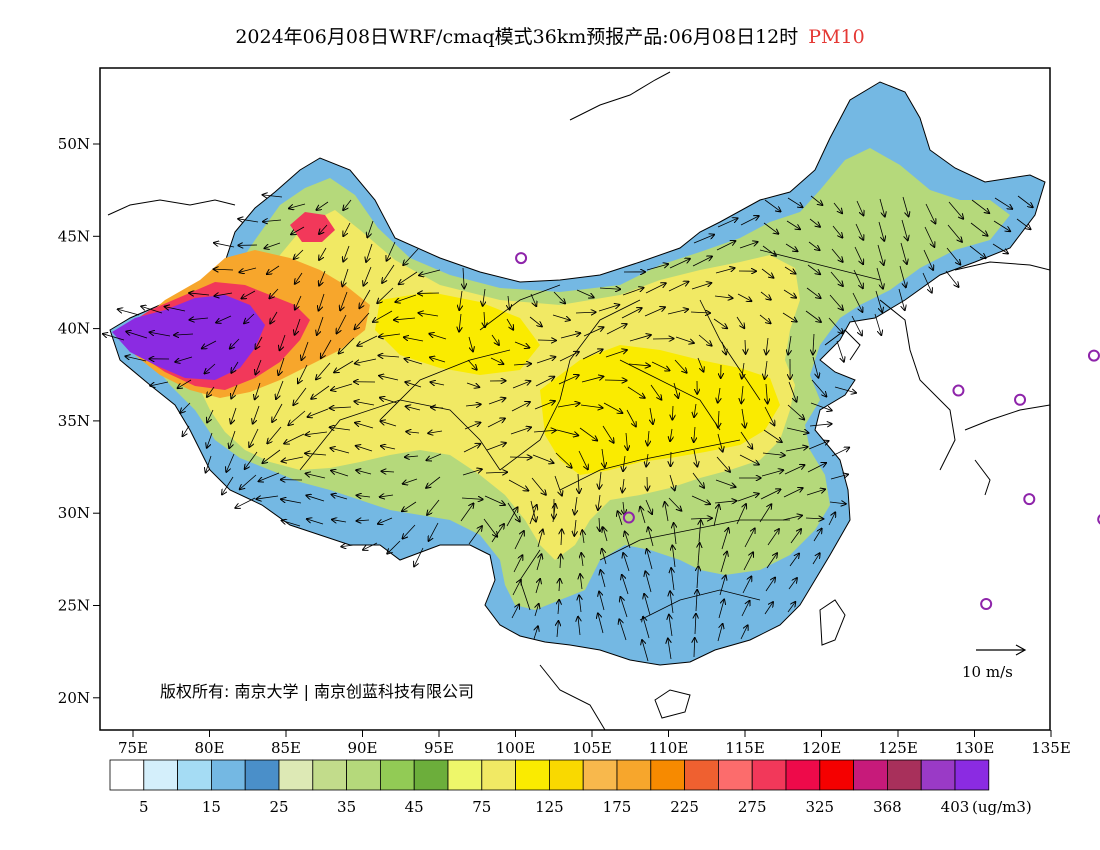 The image size is (1100, 850). What do you see at coordinates (144, 807) in the screenshot?
I see `colorbar-label: 5` at bounding box center [144, 807].